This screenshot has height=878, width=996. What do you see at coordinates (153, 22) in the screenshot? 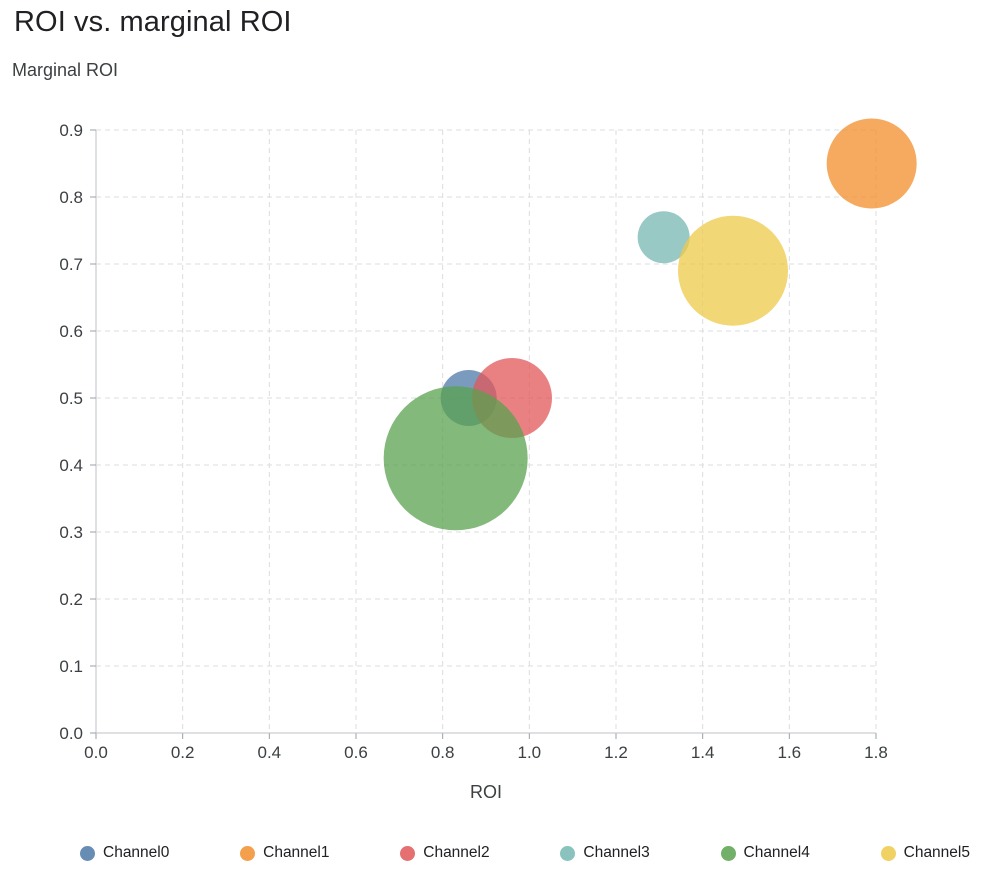
I see `page-title: ROI vs. marginal ROI` at bounding box center [153, 22].